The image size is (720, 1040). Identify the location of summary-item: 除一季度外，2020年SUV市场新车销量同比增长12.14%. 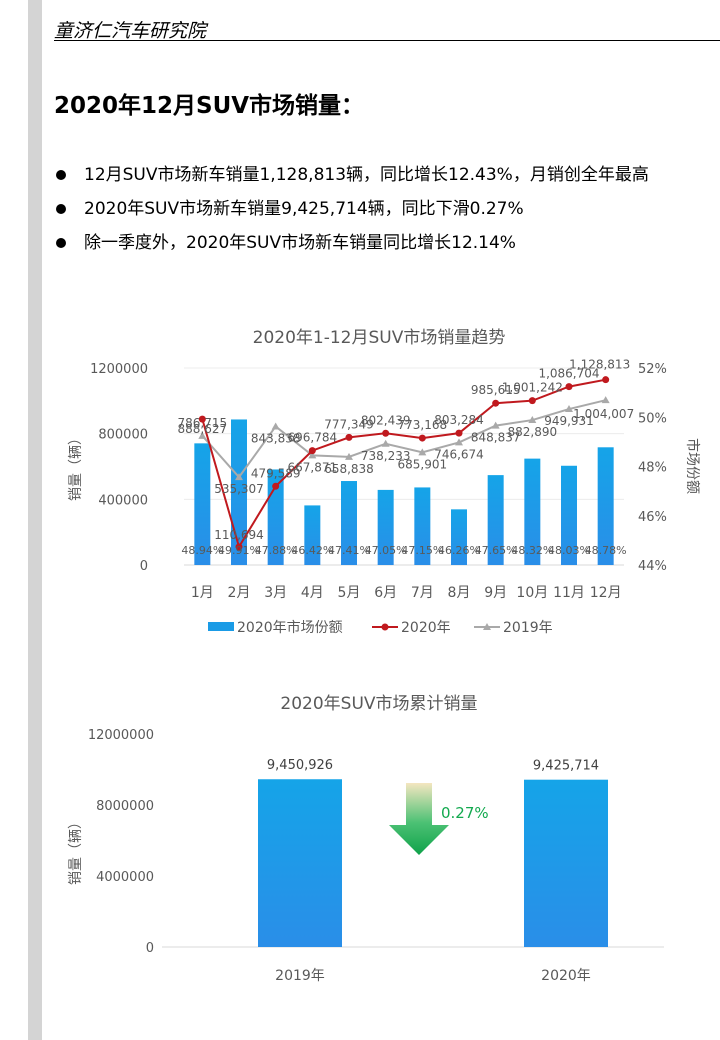
(351, 243).